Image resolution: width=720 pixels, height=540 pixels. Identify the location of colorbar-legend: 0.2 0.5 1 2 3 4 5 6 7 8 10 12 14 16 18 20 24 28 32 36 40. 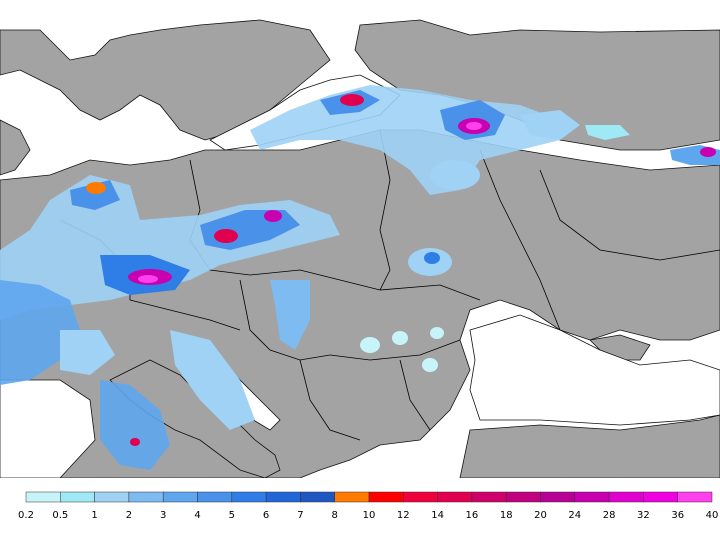
(360, 509).